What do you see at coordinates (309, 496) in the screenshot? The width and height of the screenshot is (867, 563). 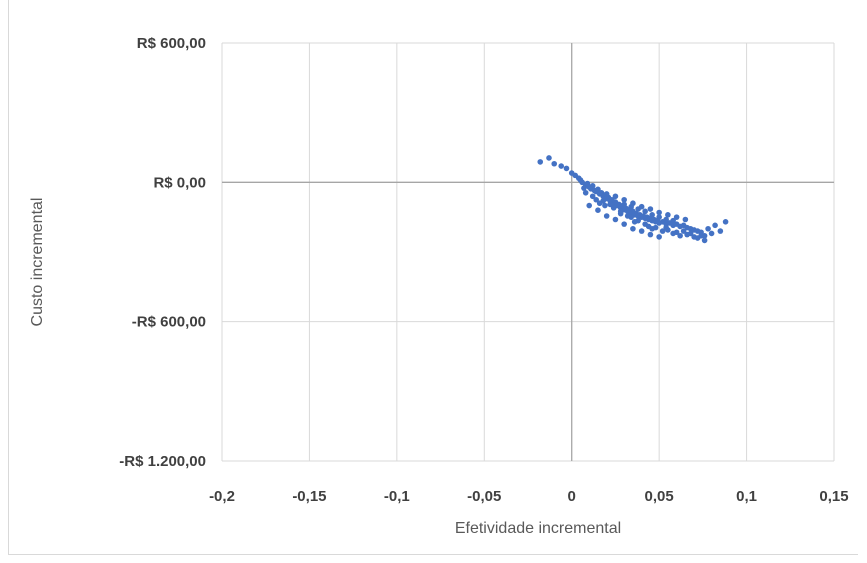 I see `x-tick-label: -0,15` at bounding box center [309, 496].